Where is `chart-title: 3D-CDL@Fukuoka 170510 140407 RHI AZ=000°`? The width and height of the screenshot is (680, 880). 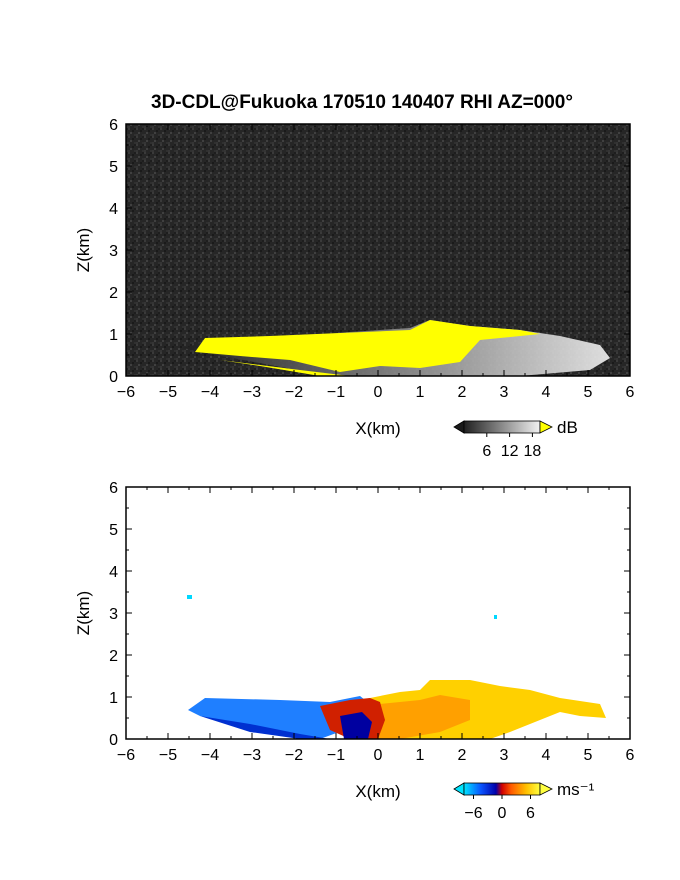
chart-title: 3D-CDL@Fukuoka 170510 140407 RHI AZ=000° is located at coordinates (362, 102).